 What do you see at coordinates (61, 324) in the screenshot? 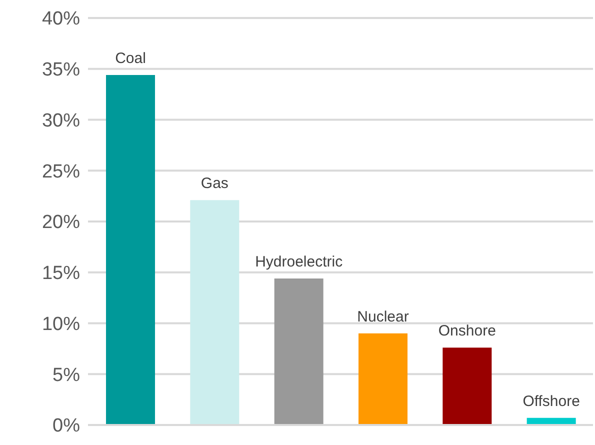
I see `y-tick-label: 10%` at bounding box center [61, 324].